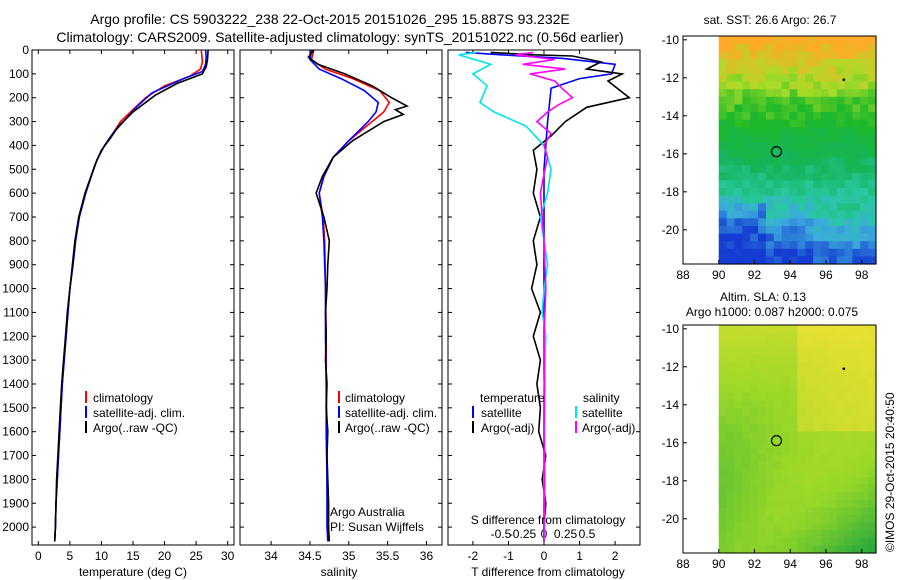 Image resolution: width=900 pixels, height=580 pixels. I want to click on sal-legend-satellite-adj-label: satellite-adj. clim., so click(391, 413).